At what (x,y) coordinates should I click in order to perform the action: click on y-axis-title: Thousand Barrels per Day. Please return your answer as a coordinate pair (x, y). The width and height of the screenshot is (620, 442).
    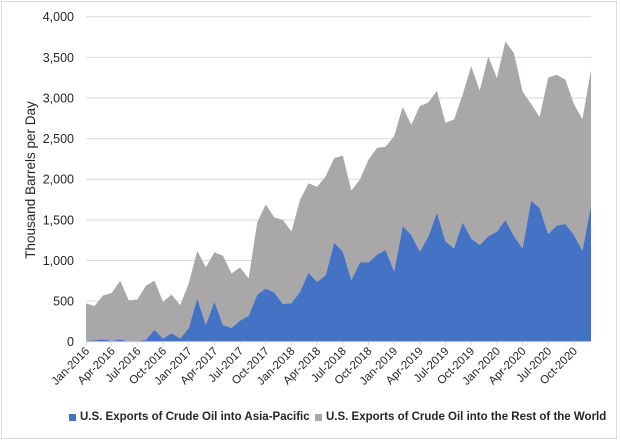
    Looking at the image, I should click on (30, 180).